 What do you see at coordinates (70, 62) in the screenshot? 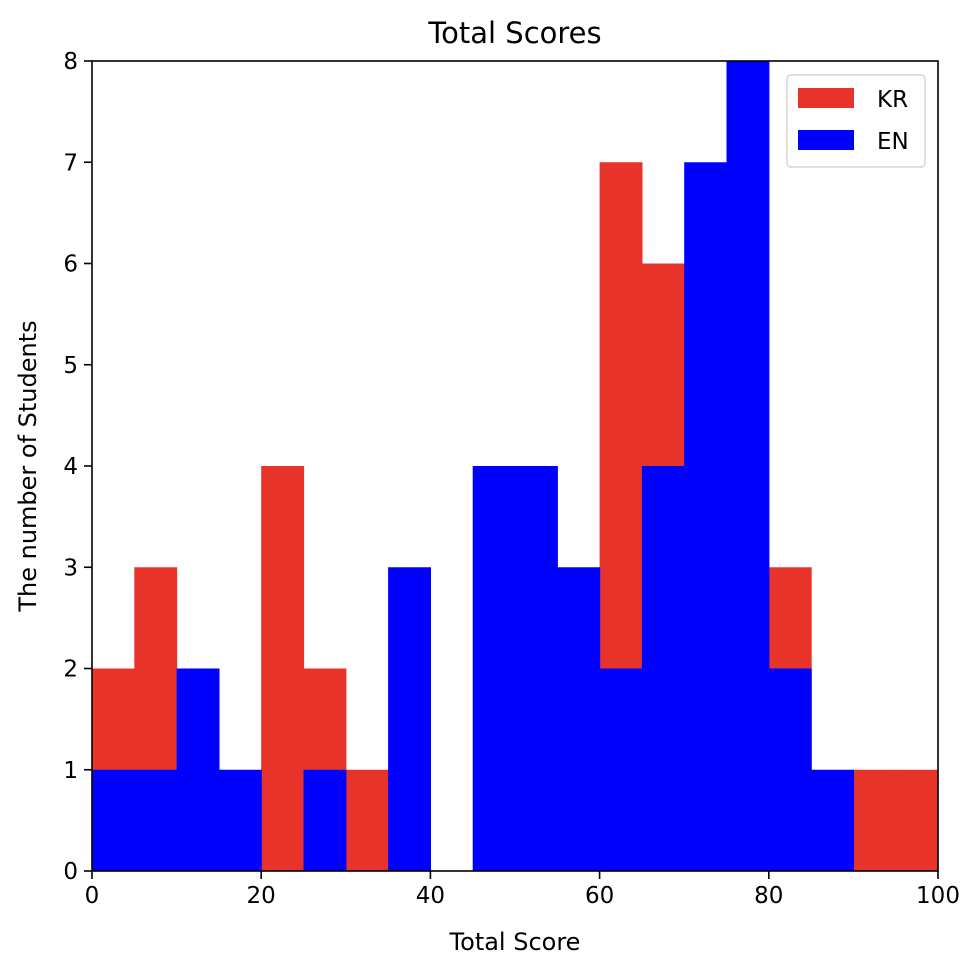
I see `y-tick-label: 8` at bounding box center [70, 62].